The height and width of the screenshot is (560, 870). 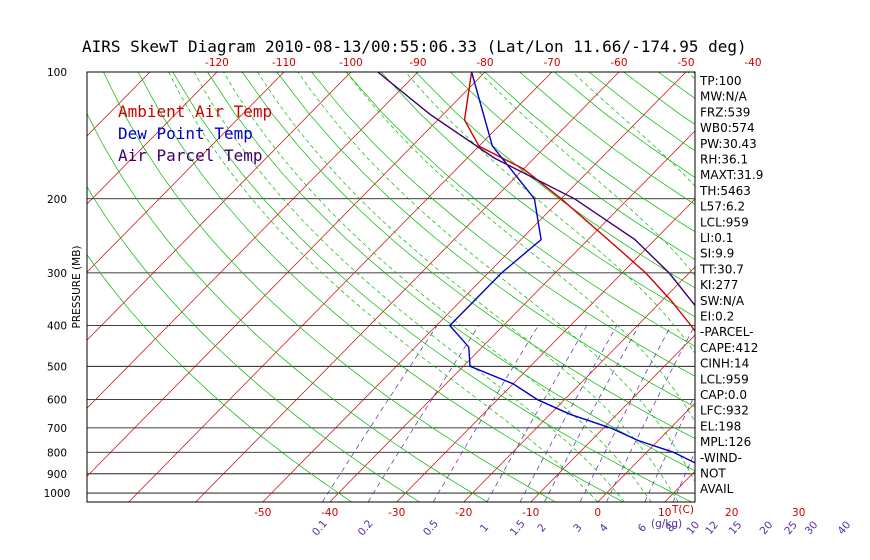 I want to click on top-temp-tick-label: -50, so click(x=685, y=63).